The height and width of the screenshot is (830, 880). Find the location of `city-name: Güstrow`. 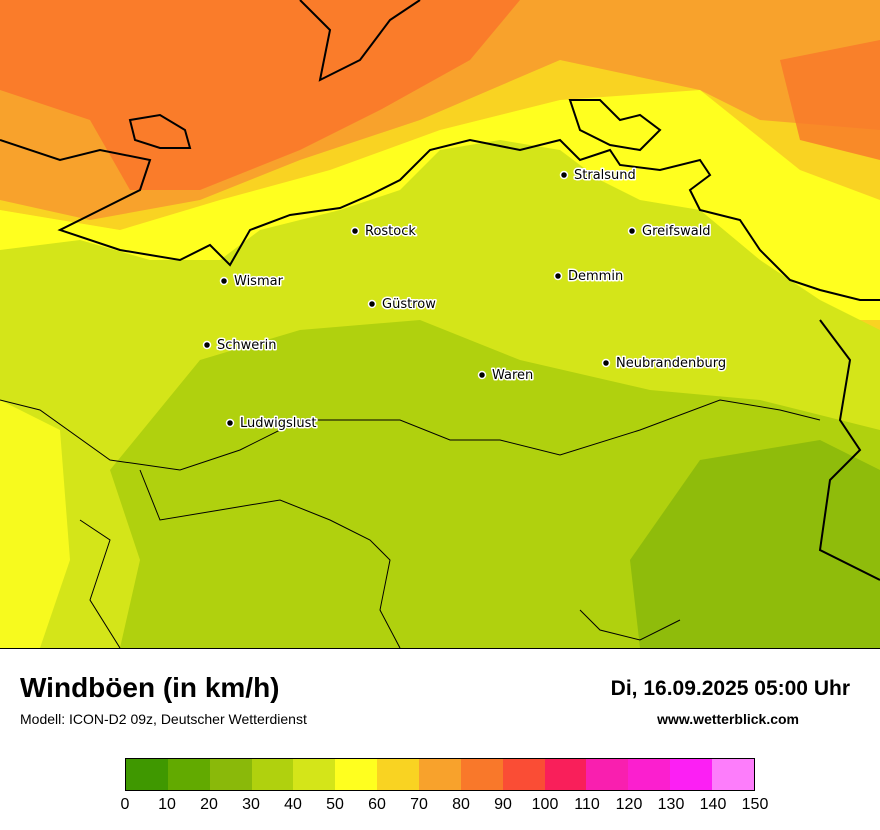

city-name: Güstrow is located at coordinates (409, 304).